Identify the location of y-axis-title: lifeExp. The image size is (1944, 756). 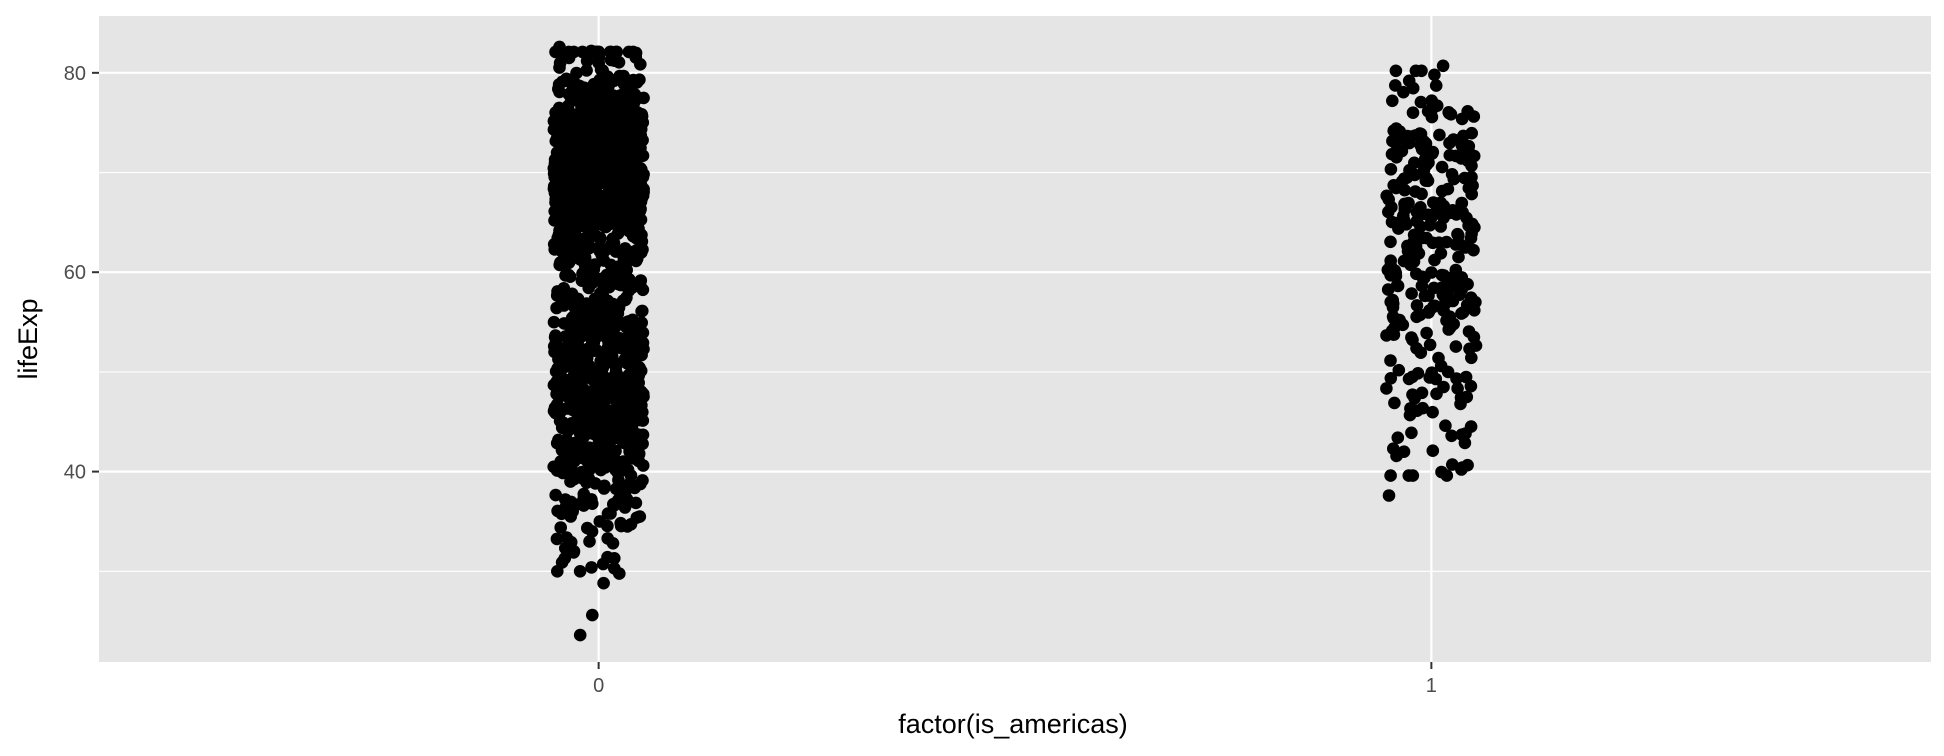
(28, 338).